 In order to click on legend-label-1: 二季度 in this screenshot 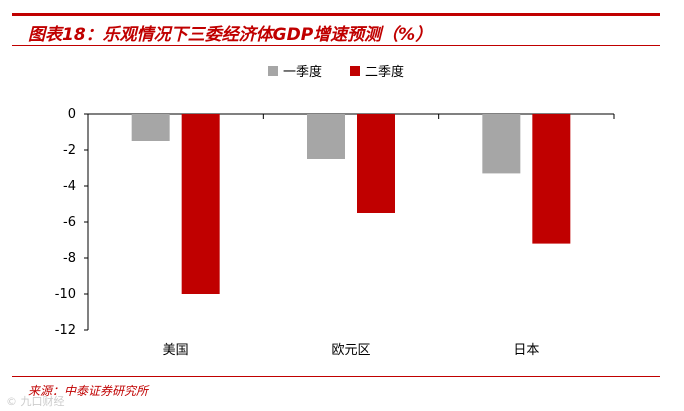, I will do `click(384, 72)`.